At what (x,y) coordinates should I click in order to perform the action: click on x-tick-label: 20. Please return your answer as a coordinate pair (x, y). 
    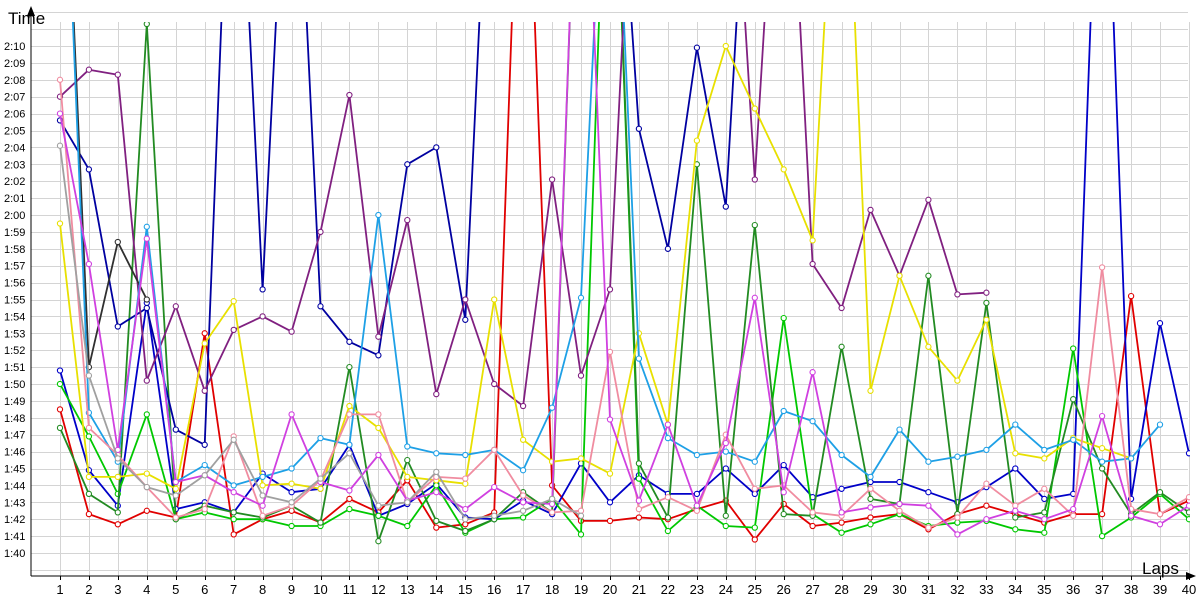
    Looking at the image, I should click on (610, 589).